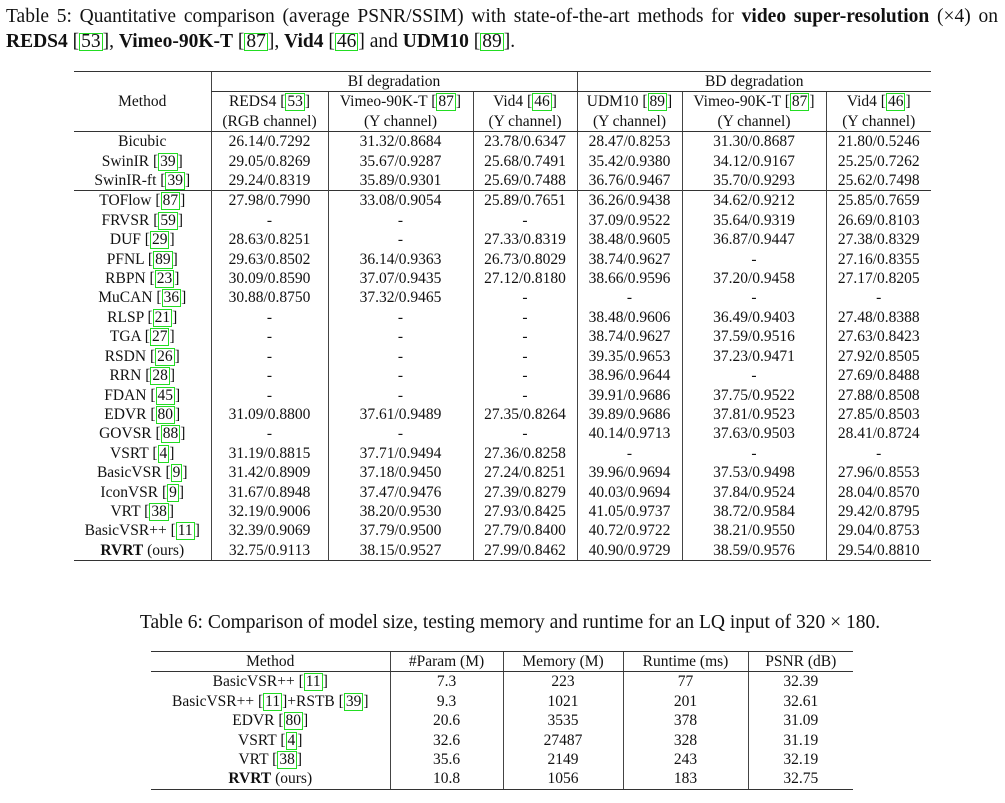 The height and width of the screenshot is (803, 1005). Describe the element at coordinates (170, 434) in the screenshot. I see `citation-link: 88` at that location.